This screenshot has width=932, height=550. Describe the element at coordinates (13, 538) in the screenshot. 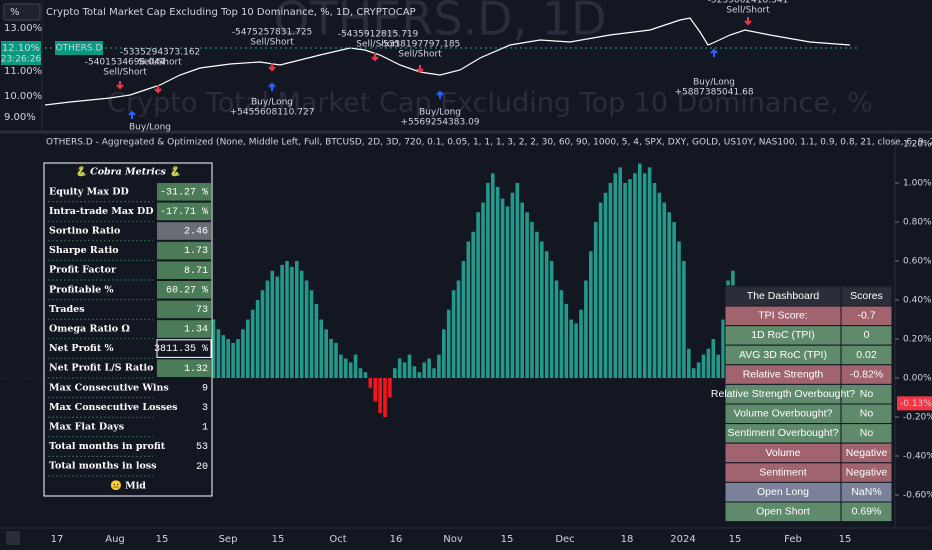

I see `settings-button` at that location.